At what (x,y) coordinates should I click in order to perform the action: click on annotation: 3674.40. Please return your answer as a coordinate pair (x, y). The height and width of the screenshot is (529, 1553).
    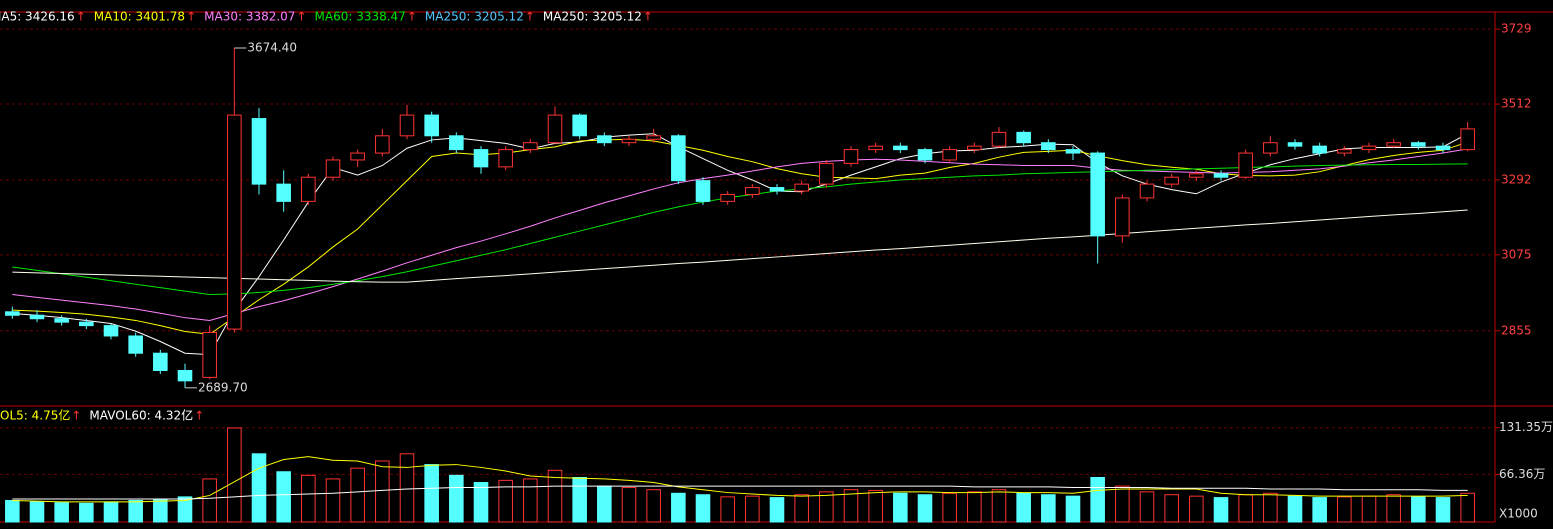
    Looking at the image, I should click on (272, 47).